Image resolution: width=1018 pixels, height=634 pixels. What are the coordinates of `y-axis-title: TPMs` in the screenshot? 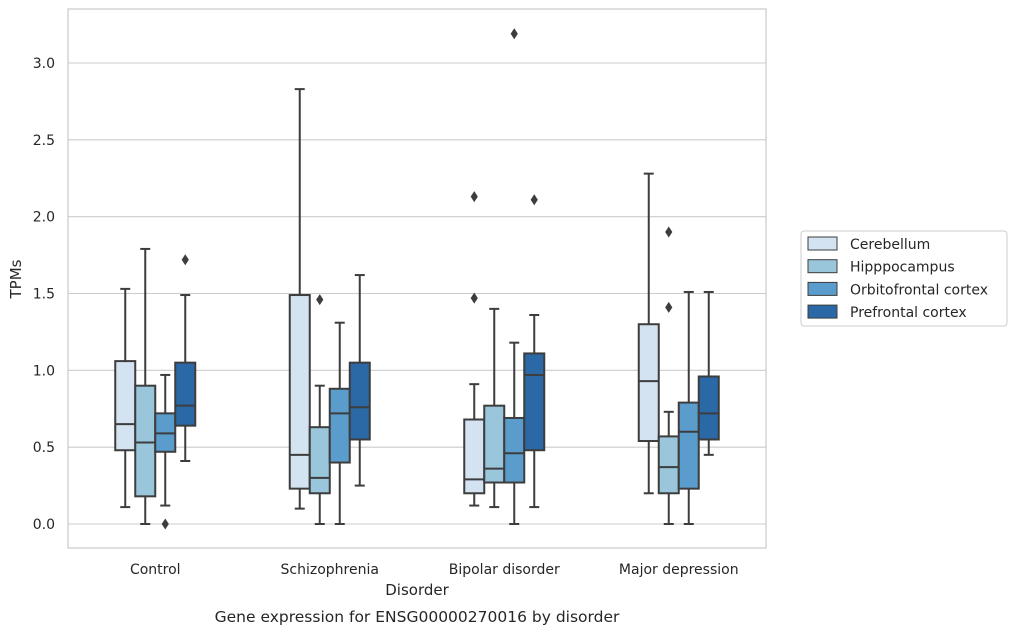 It's located at (16, 279).